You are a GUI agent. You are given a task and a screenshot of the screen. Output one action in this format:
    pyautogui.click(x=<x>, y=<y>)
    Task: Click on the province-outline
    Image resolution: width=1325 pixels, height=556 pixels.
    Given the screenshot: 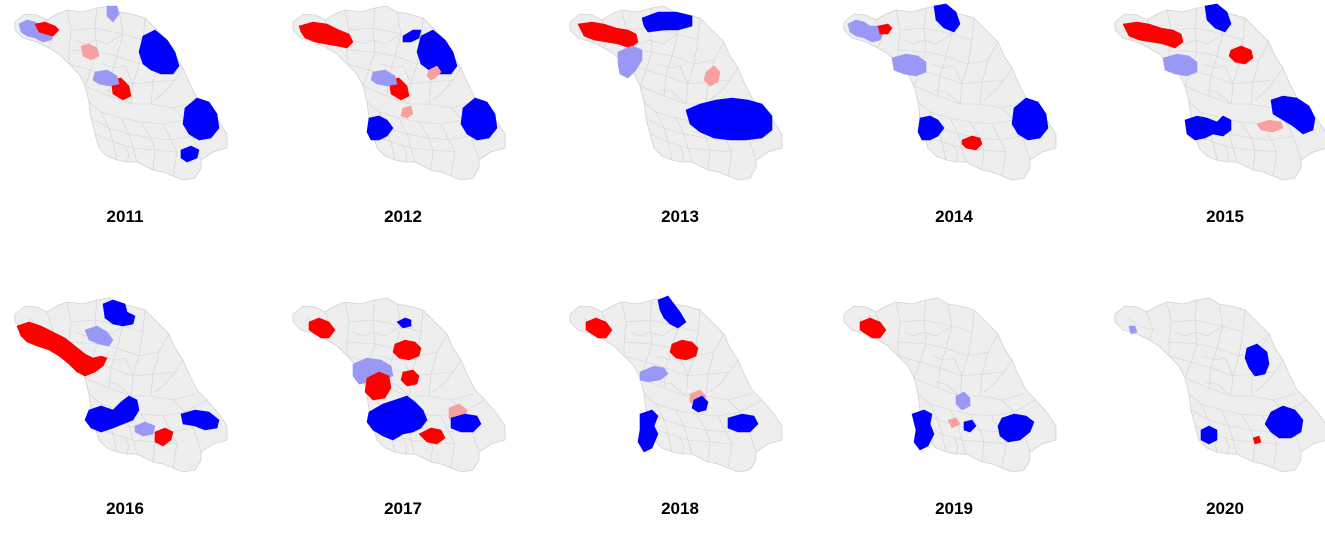 What is the action you would take?
    pyautogui.click(x=1219, y=385)
    